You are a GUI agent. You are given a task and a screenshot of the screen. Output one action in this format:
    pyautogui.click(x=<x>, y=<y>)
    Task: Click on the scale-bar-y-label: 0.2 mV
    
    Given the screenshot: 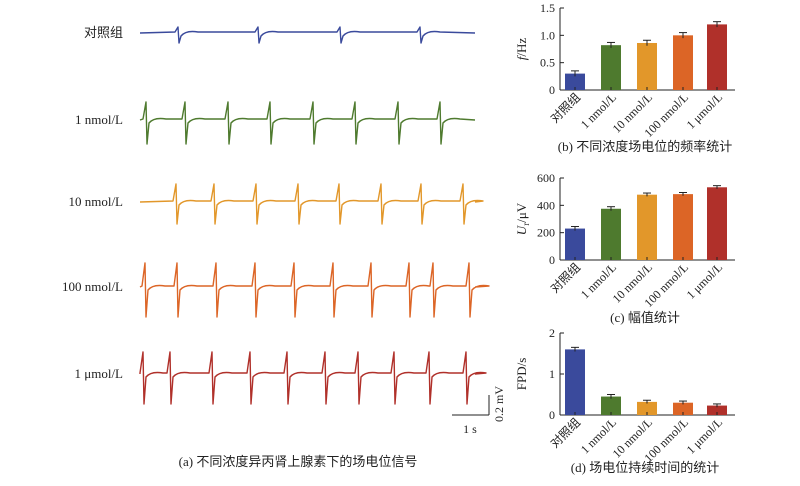 What is the action you would take?
    pyautogui.click(x=499, y=404)
    